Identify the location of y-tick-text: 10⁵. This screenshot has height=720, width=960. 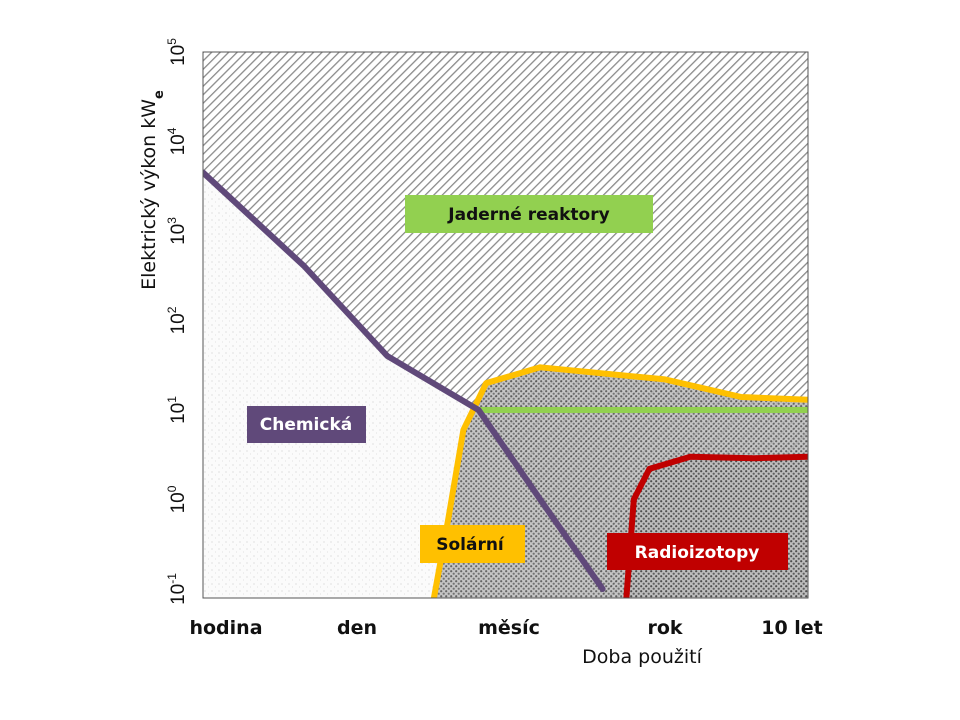
(177, 52).